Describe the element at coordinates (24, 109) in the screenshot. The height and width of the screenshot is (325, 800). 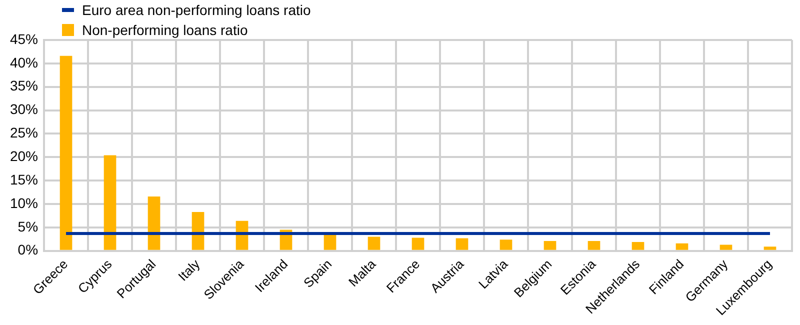
I see `y-tick-label: 30%` at that location.